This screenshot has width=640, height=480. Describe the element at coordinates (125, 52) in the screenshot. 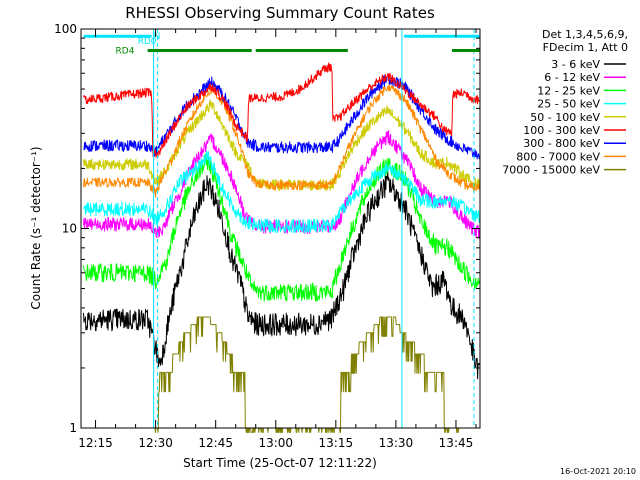

I see `flag-label-2: RD4` at that location.